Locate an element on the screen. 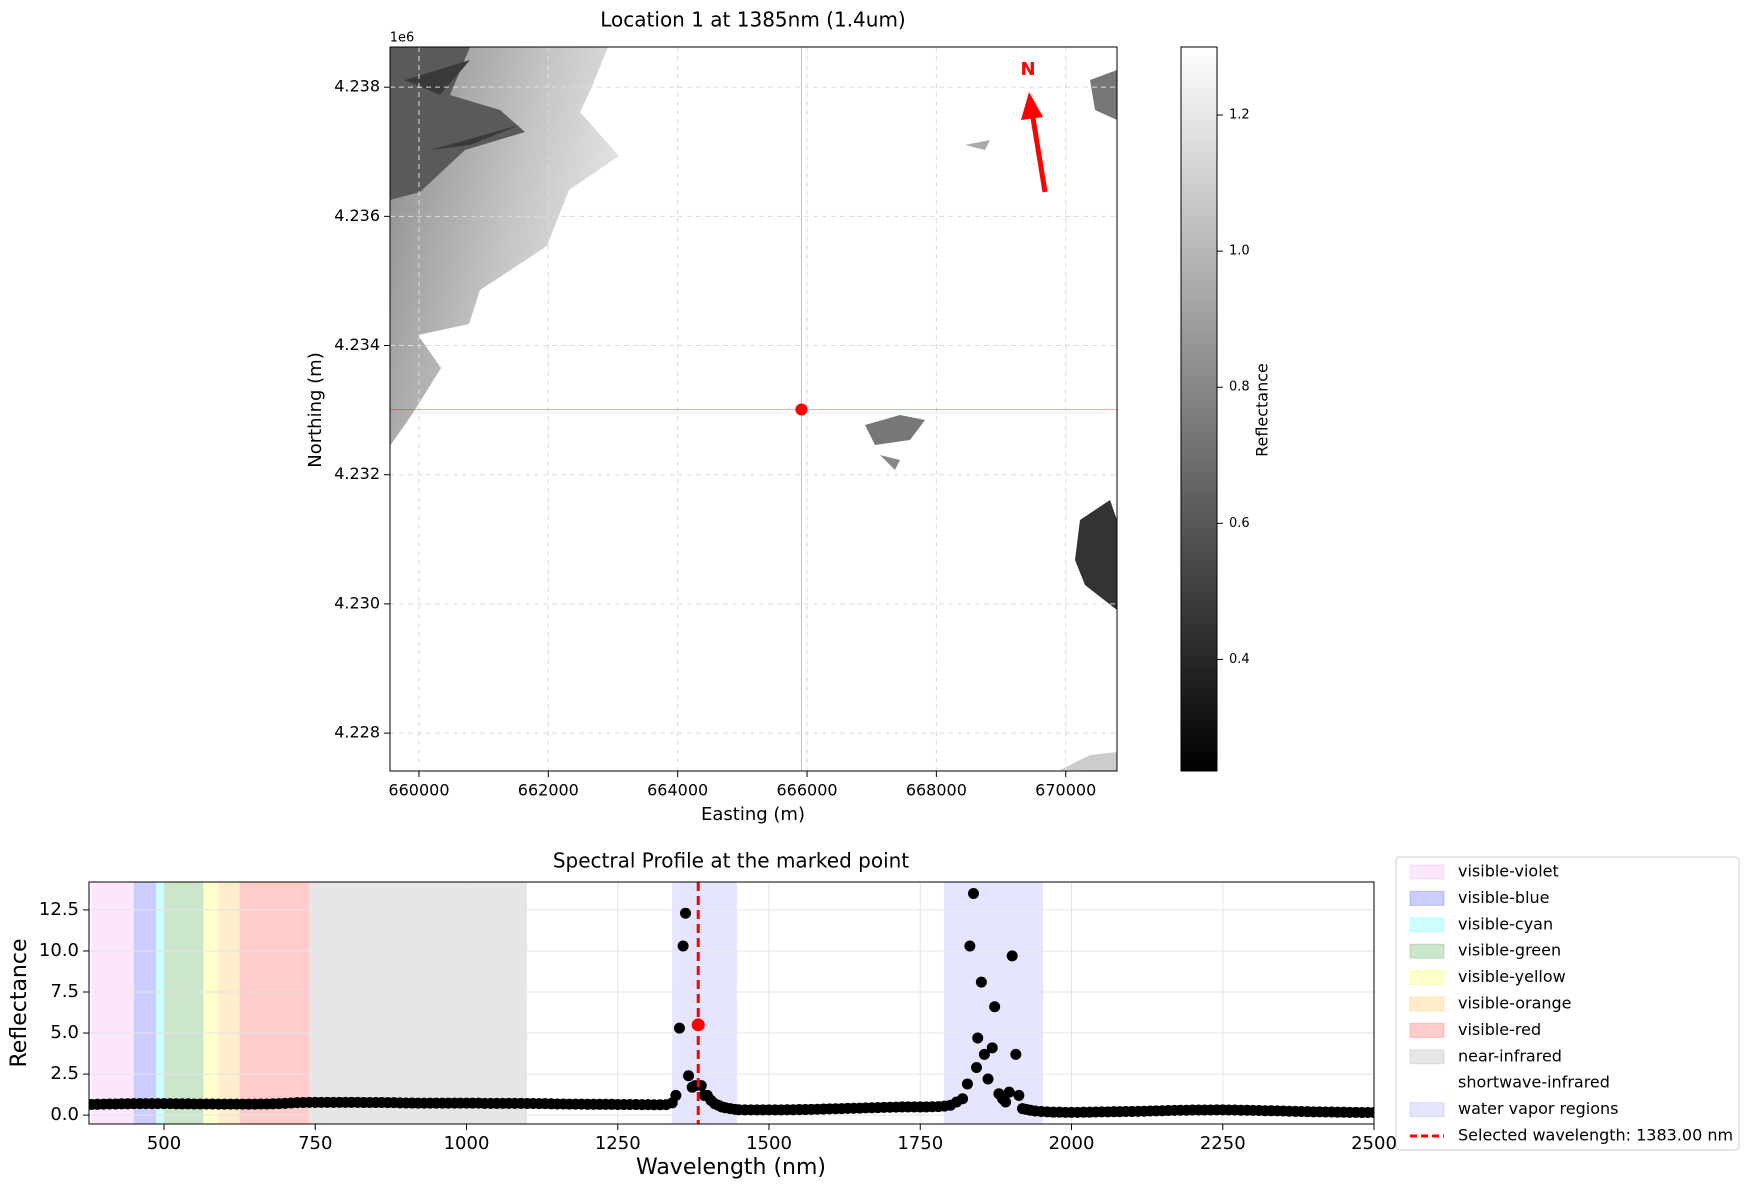  x-axis-label: Easting (m) is located at coordinates (753, 814).